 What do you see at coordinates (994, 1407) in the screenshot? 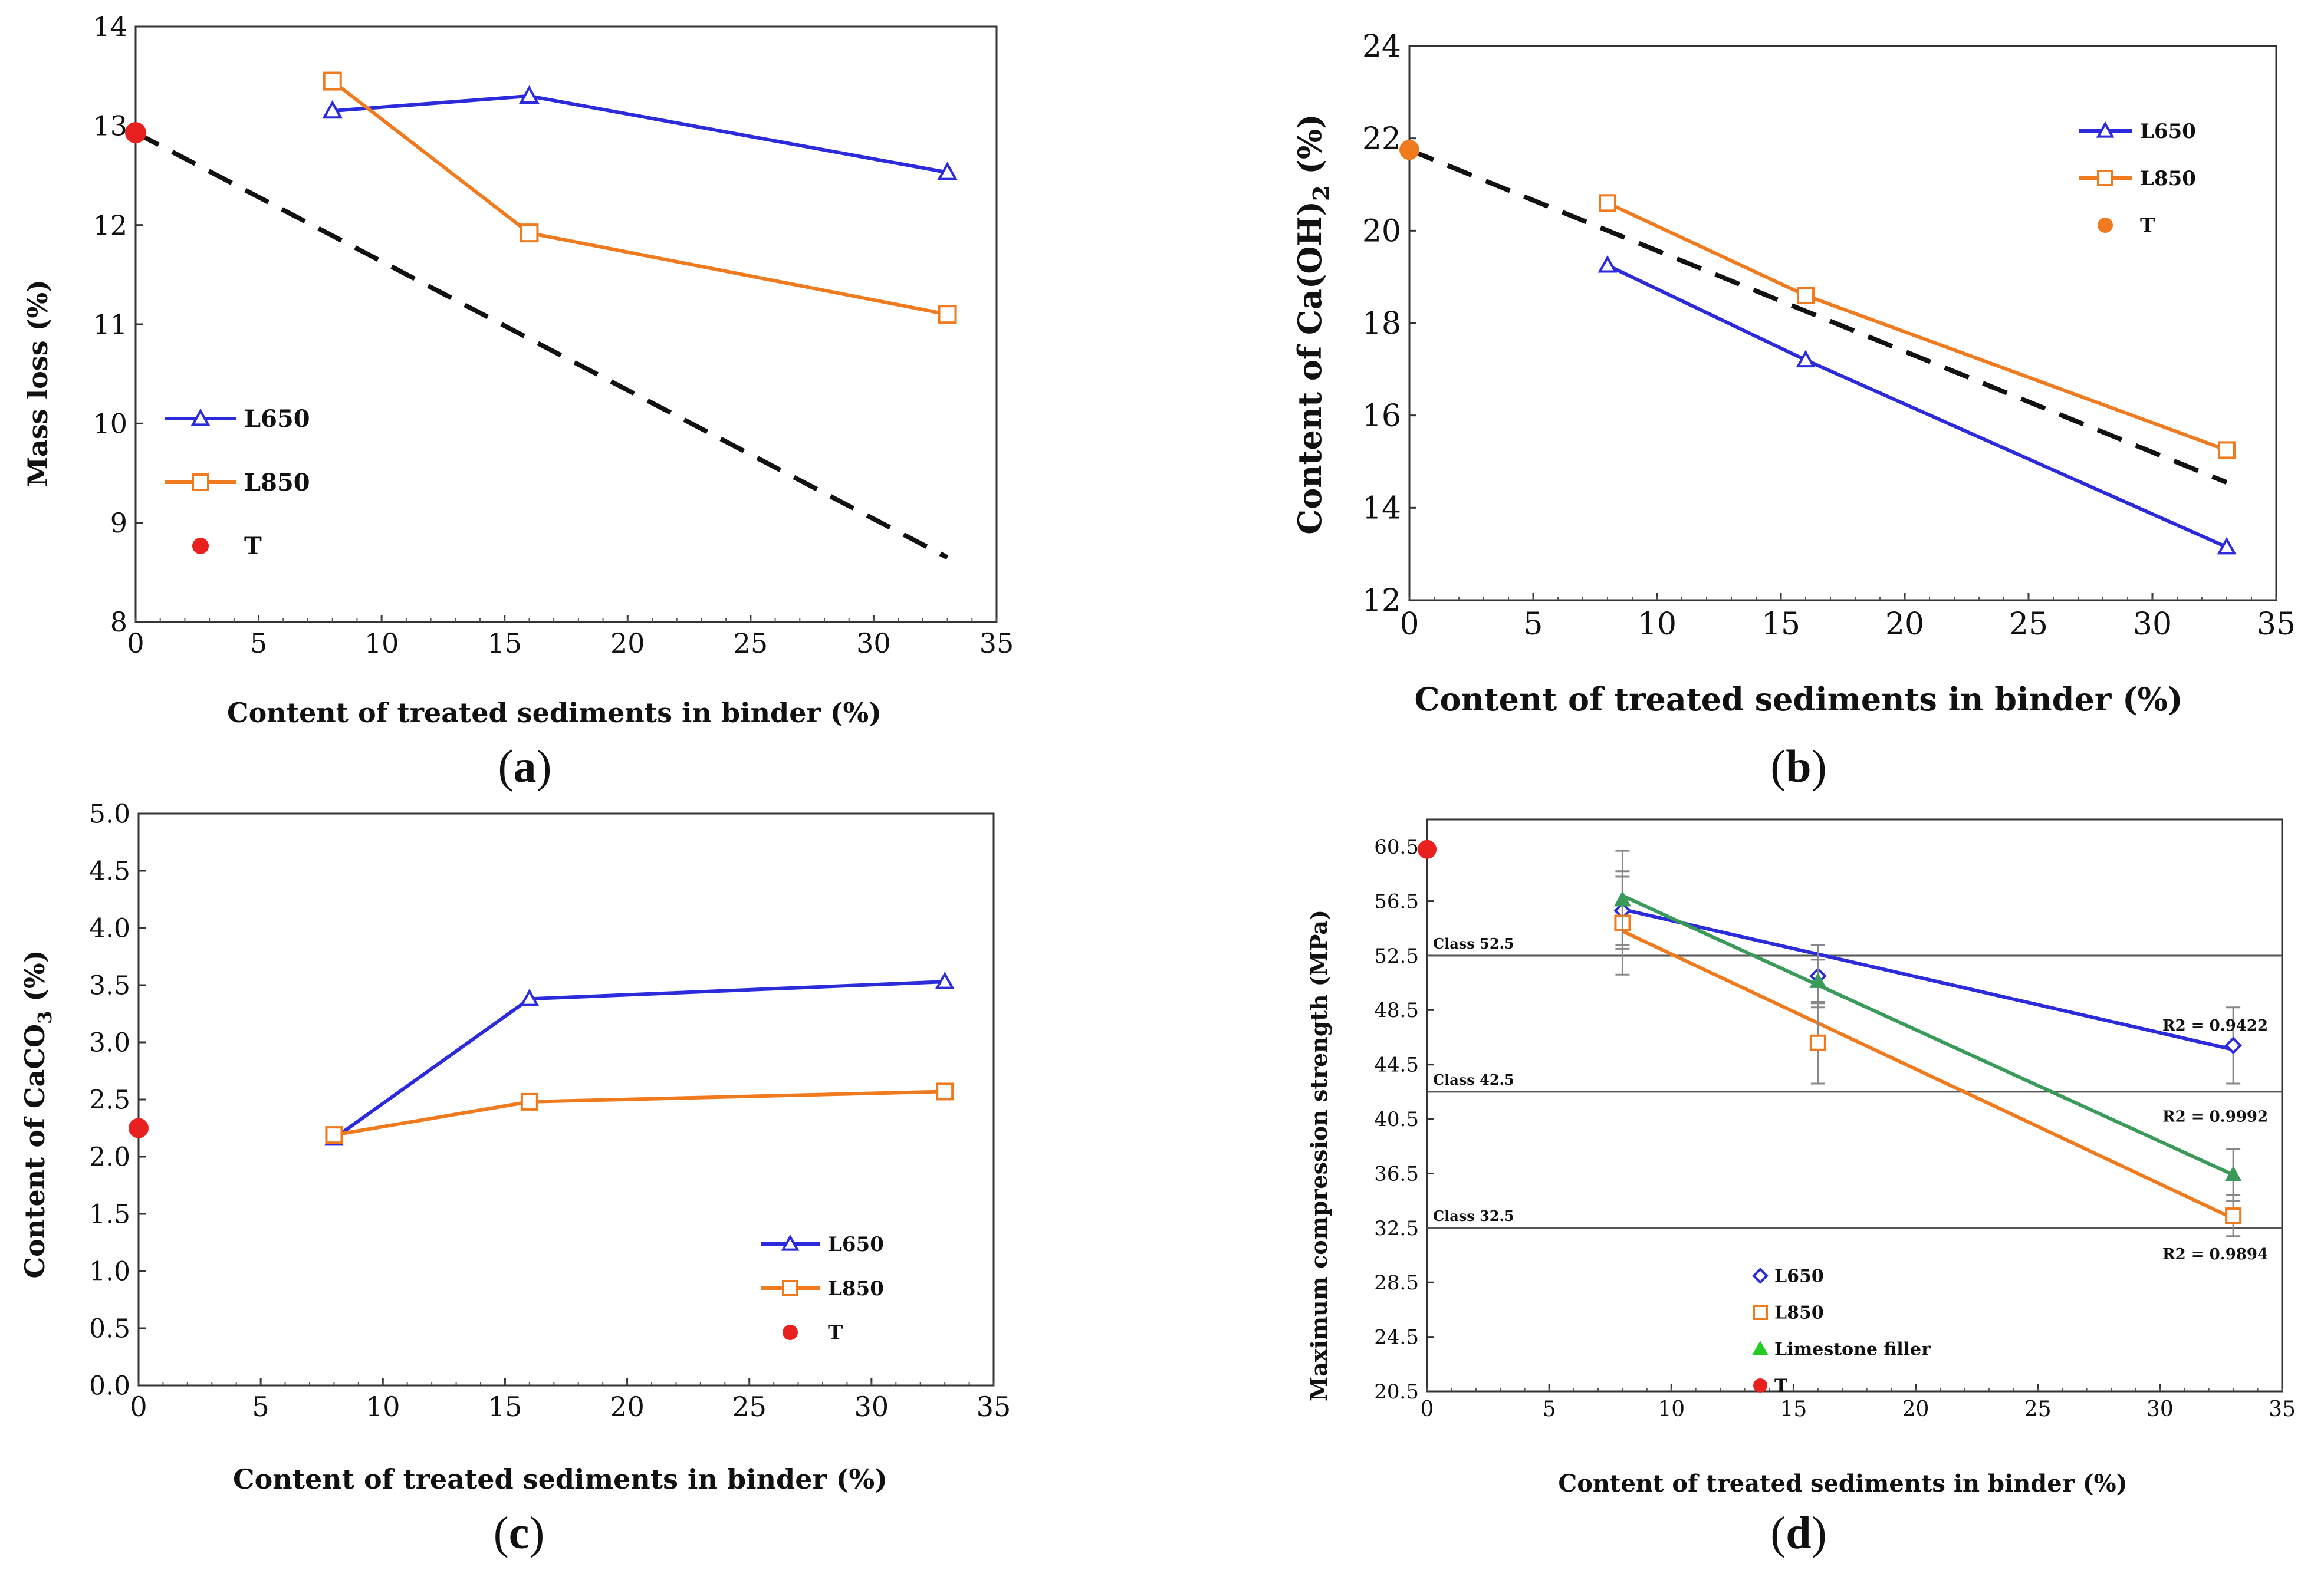
I see `x-tick-label-c-7: 35` at bounding box center [994, 1407].